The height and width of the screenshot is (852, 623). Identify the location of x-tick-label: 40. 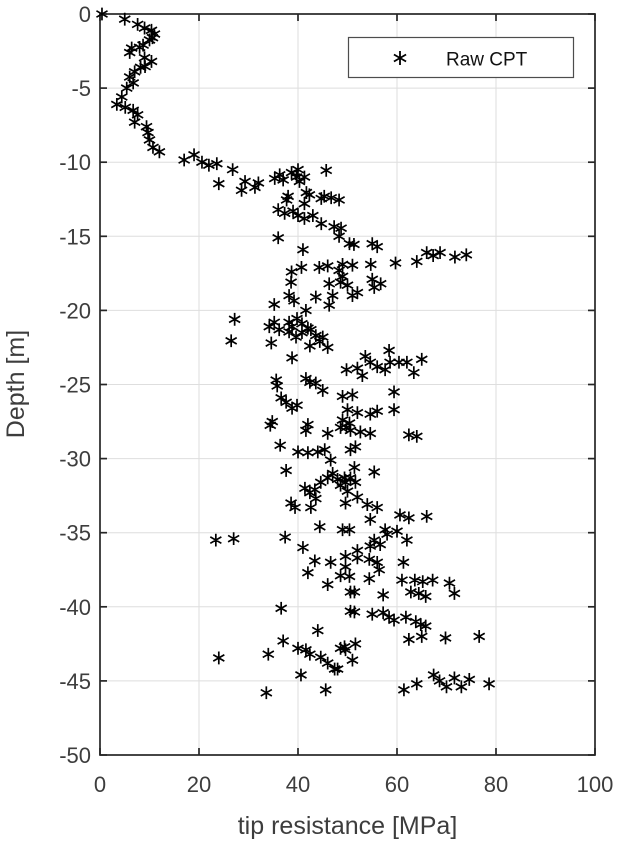
(298, 784).